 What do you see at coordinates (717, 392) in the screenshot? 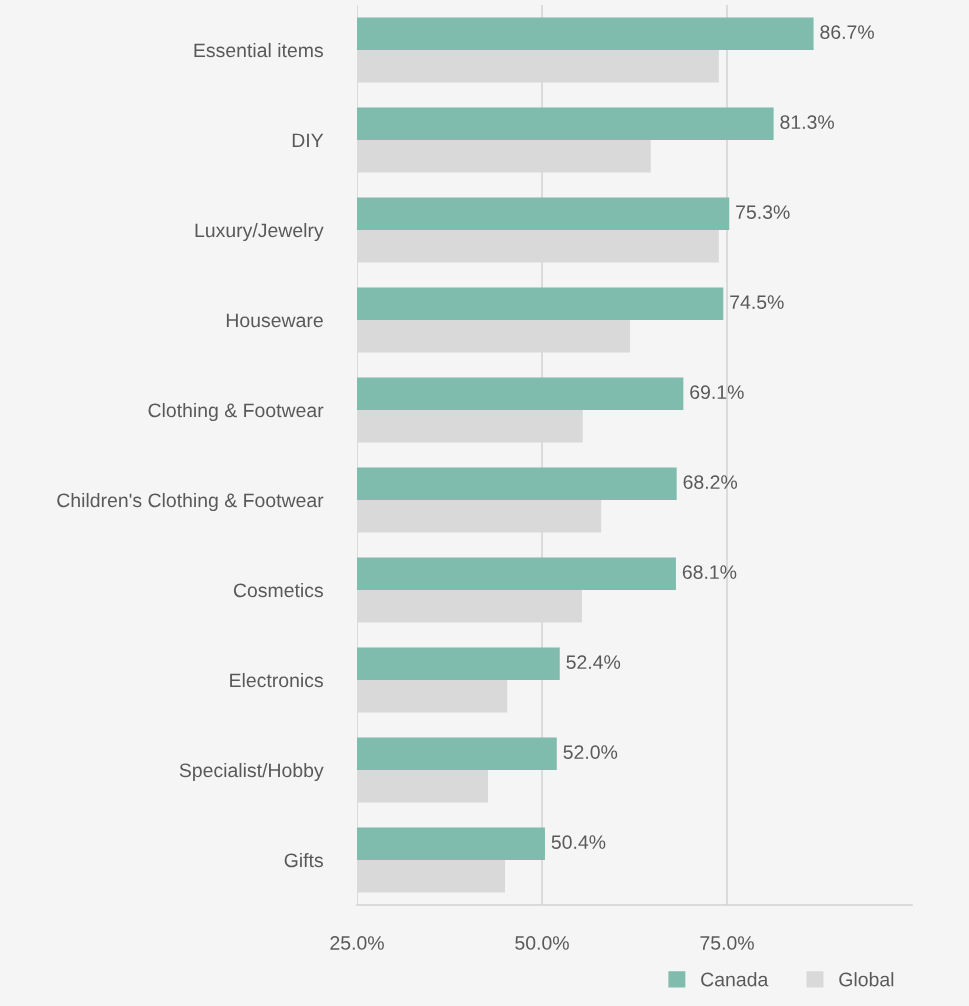
I see `data-label: 69.1%` at bounding box center [717, 392].